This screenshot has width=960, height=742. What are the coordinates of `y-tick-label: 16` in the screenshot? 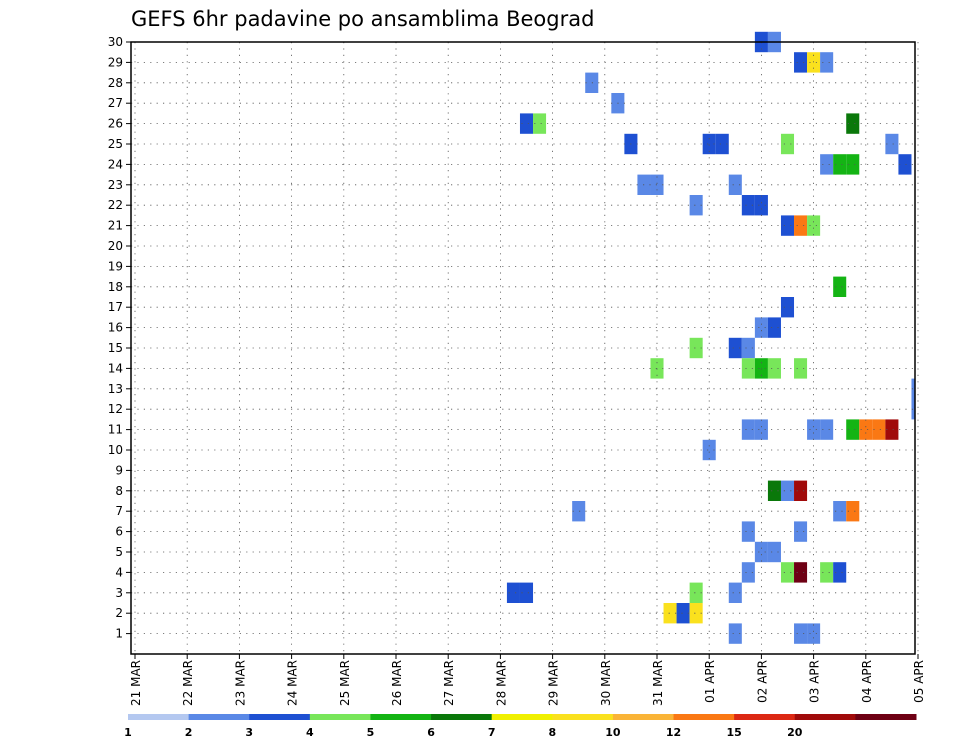 It's located at (115, 328).